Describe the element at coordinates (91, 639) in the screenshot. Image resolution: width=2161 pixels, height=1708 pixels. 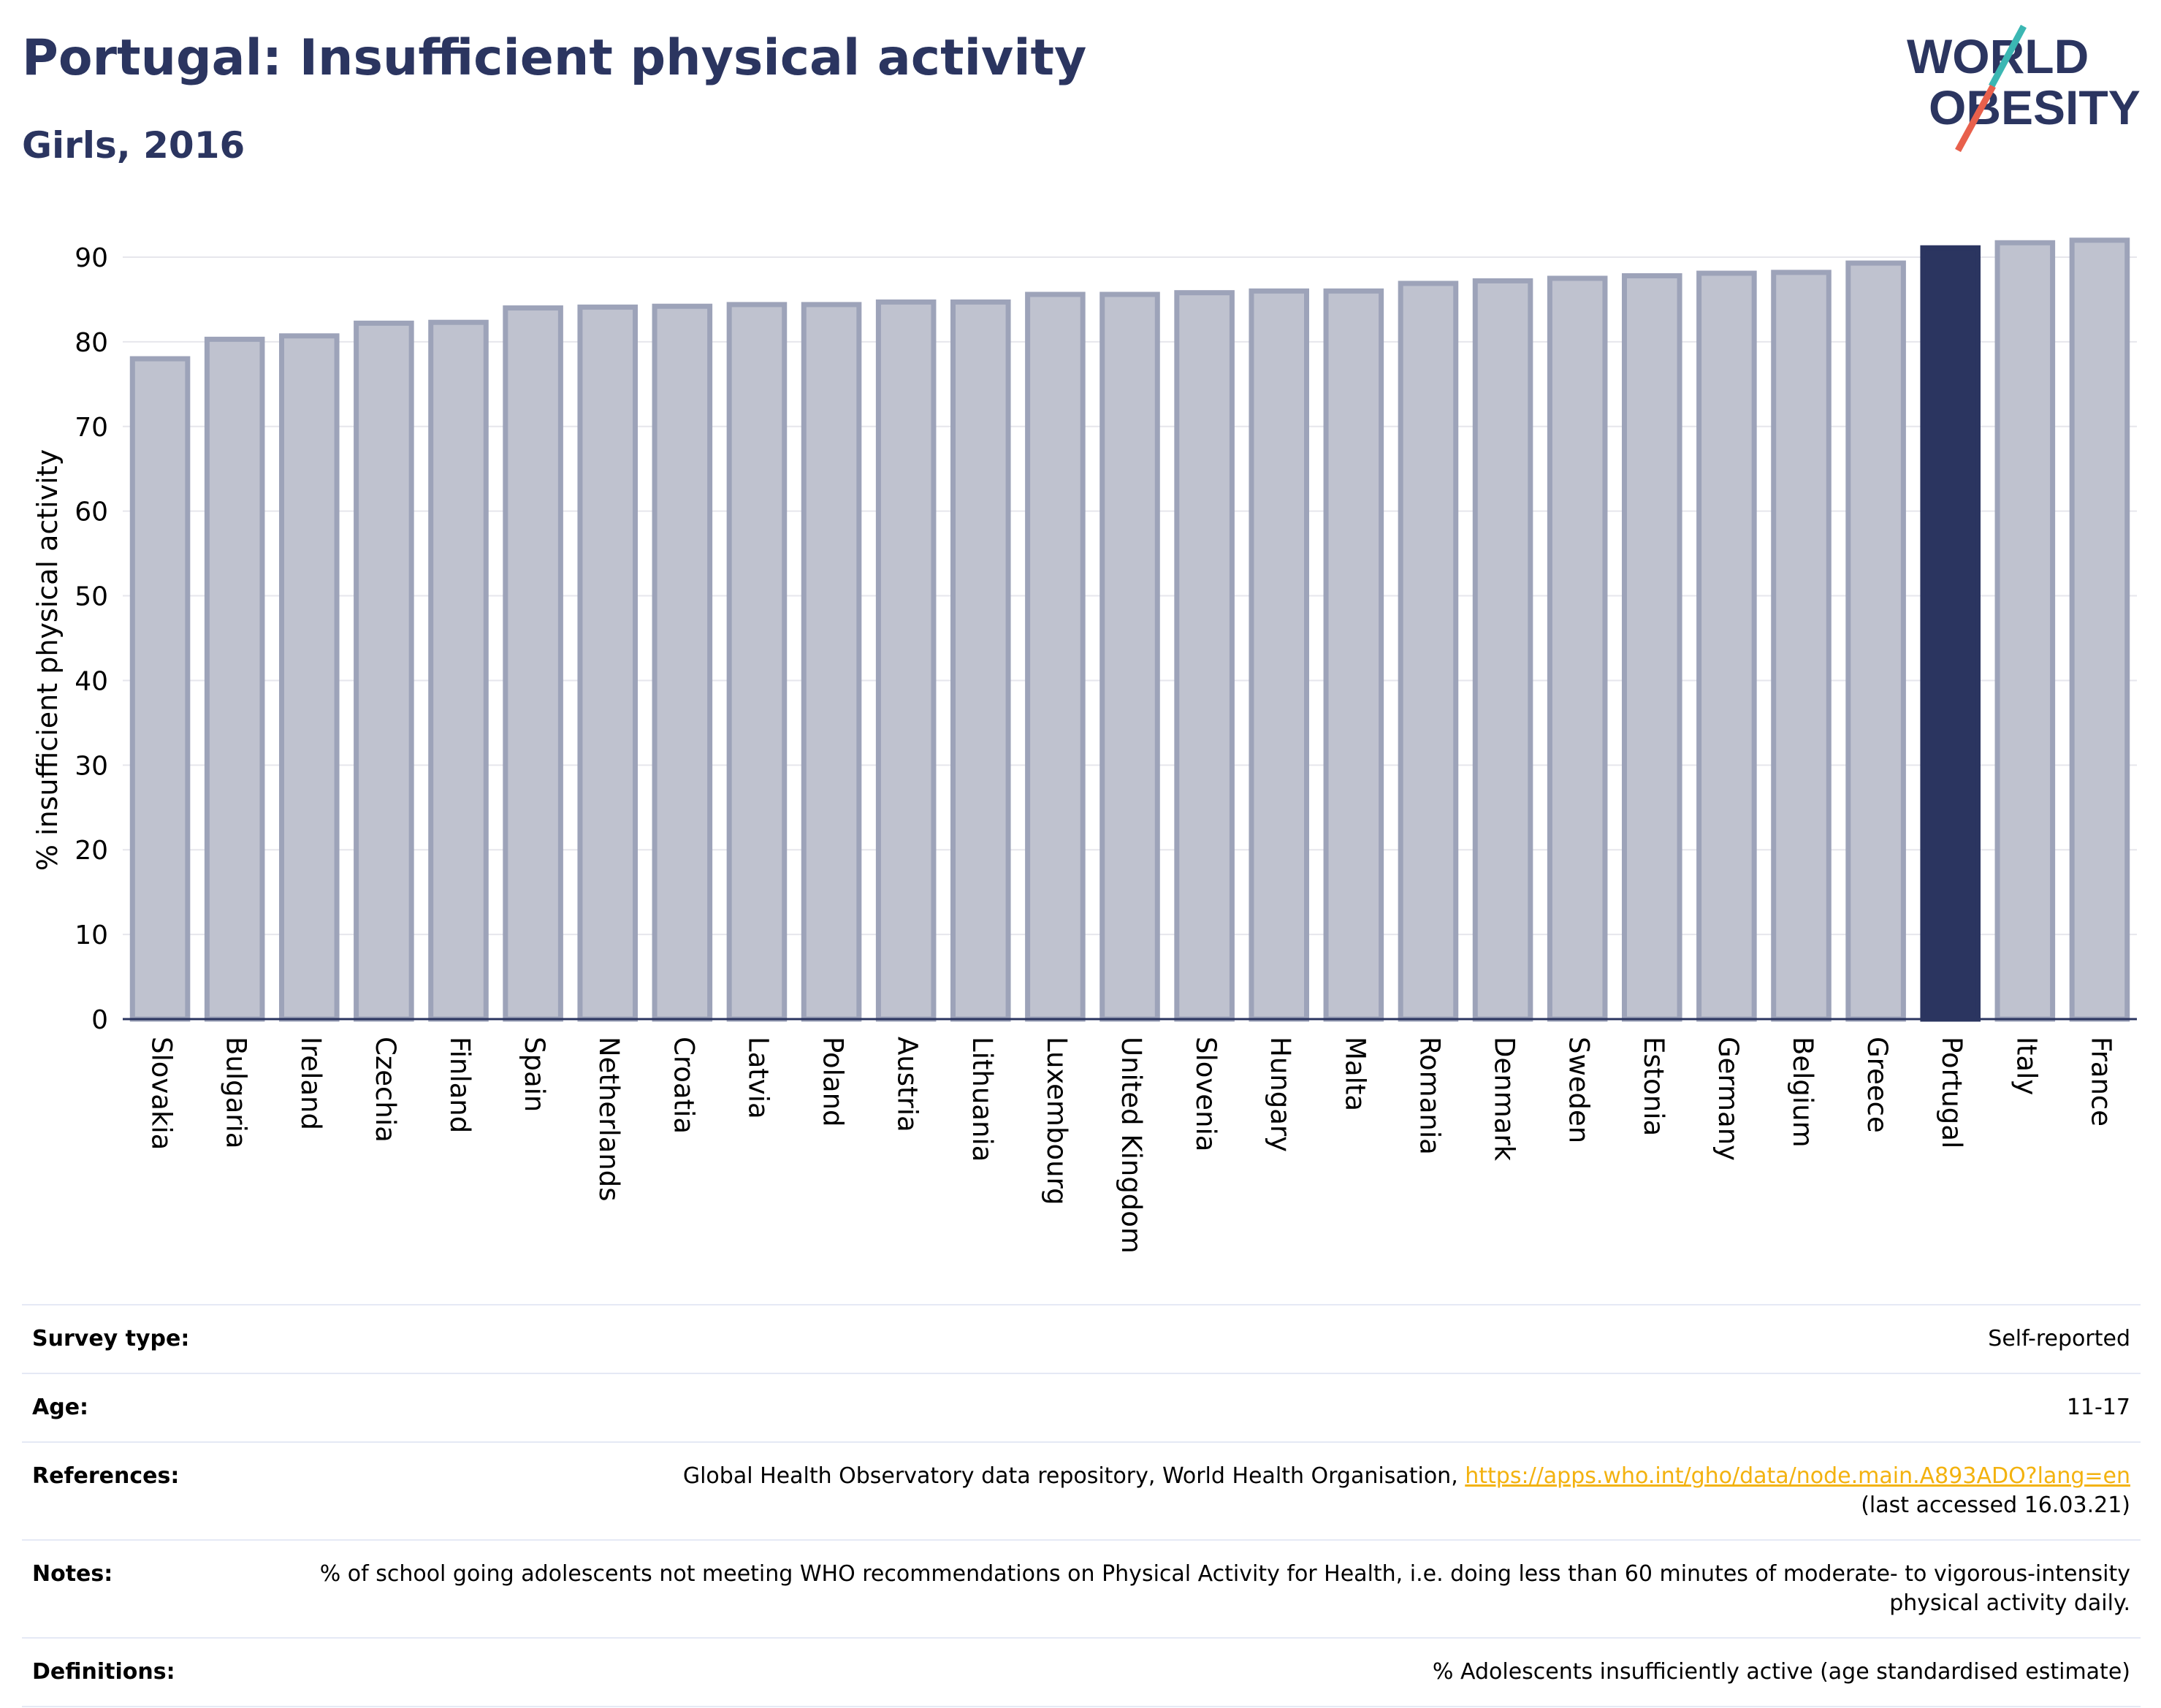
I see `y-tick-labels: 0 10 20 30 40 50 60 70 80 90` at that location.